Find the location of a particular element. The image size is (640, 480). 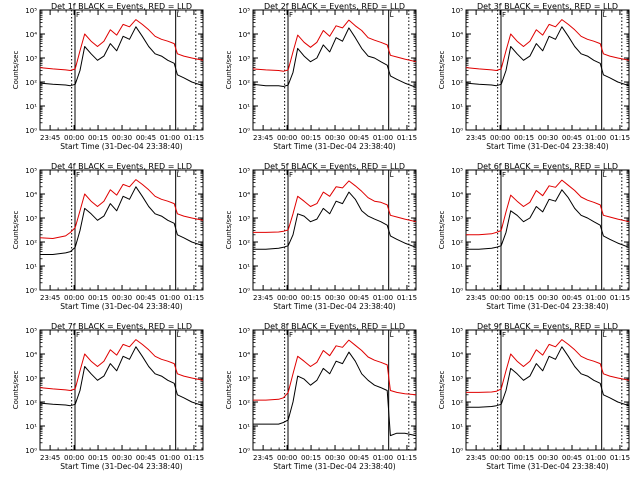

panel-title: Det 1f BLACK = Events, RED = LLD is located at coordinates (121, 6).